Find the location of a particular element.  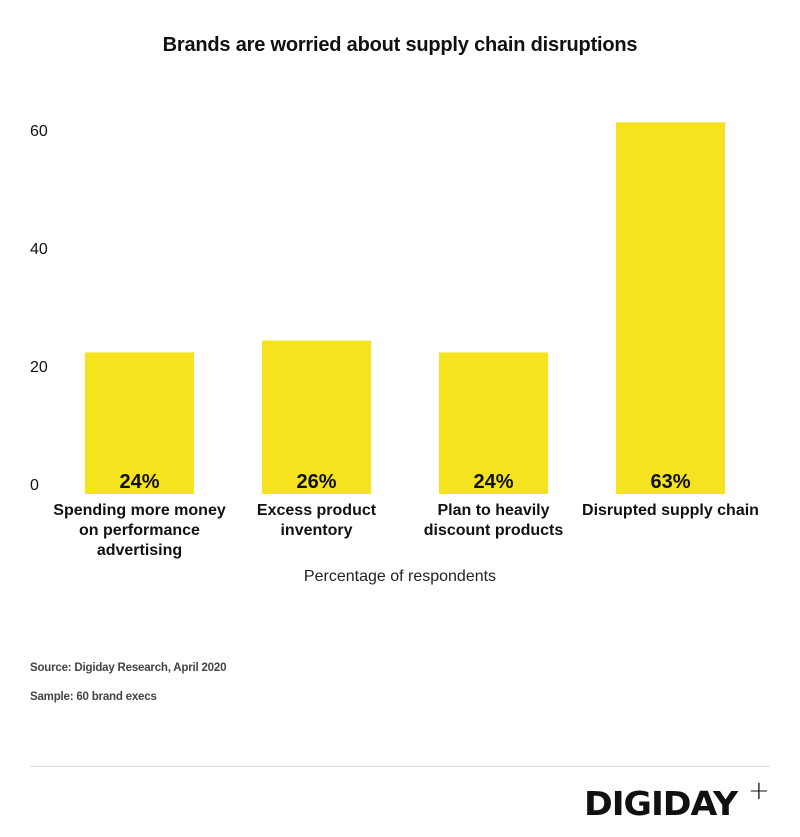

x-axis-label: Percentage of respondents is located at coordinates (400, 576).